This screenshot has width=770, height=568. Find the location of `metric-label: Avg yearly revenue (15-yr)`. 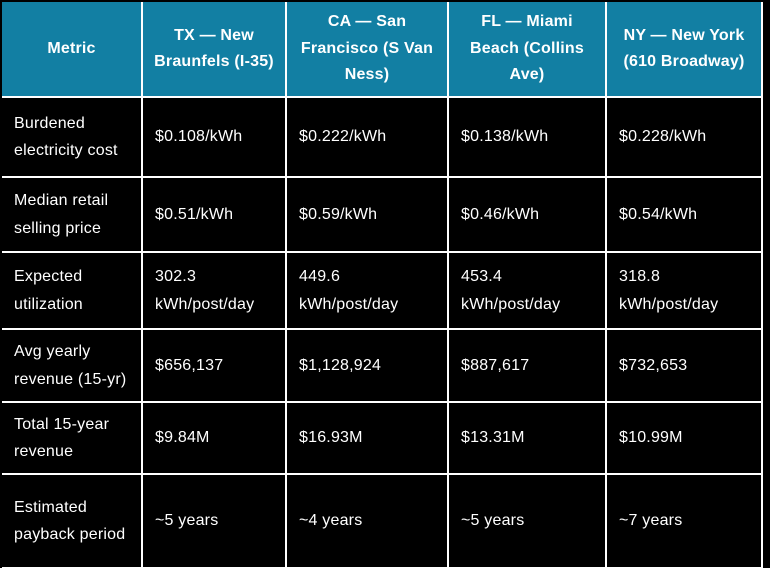

metric-label: Avg yearly revenue (15-yr) is located at coordinates (72, 366).